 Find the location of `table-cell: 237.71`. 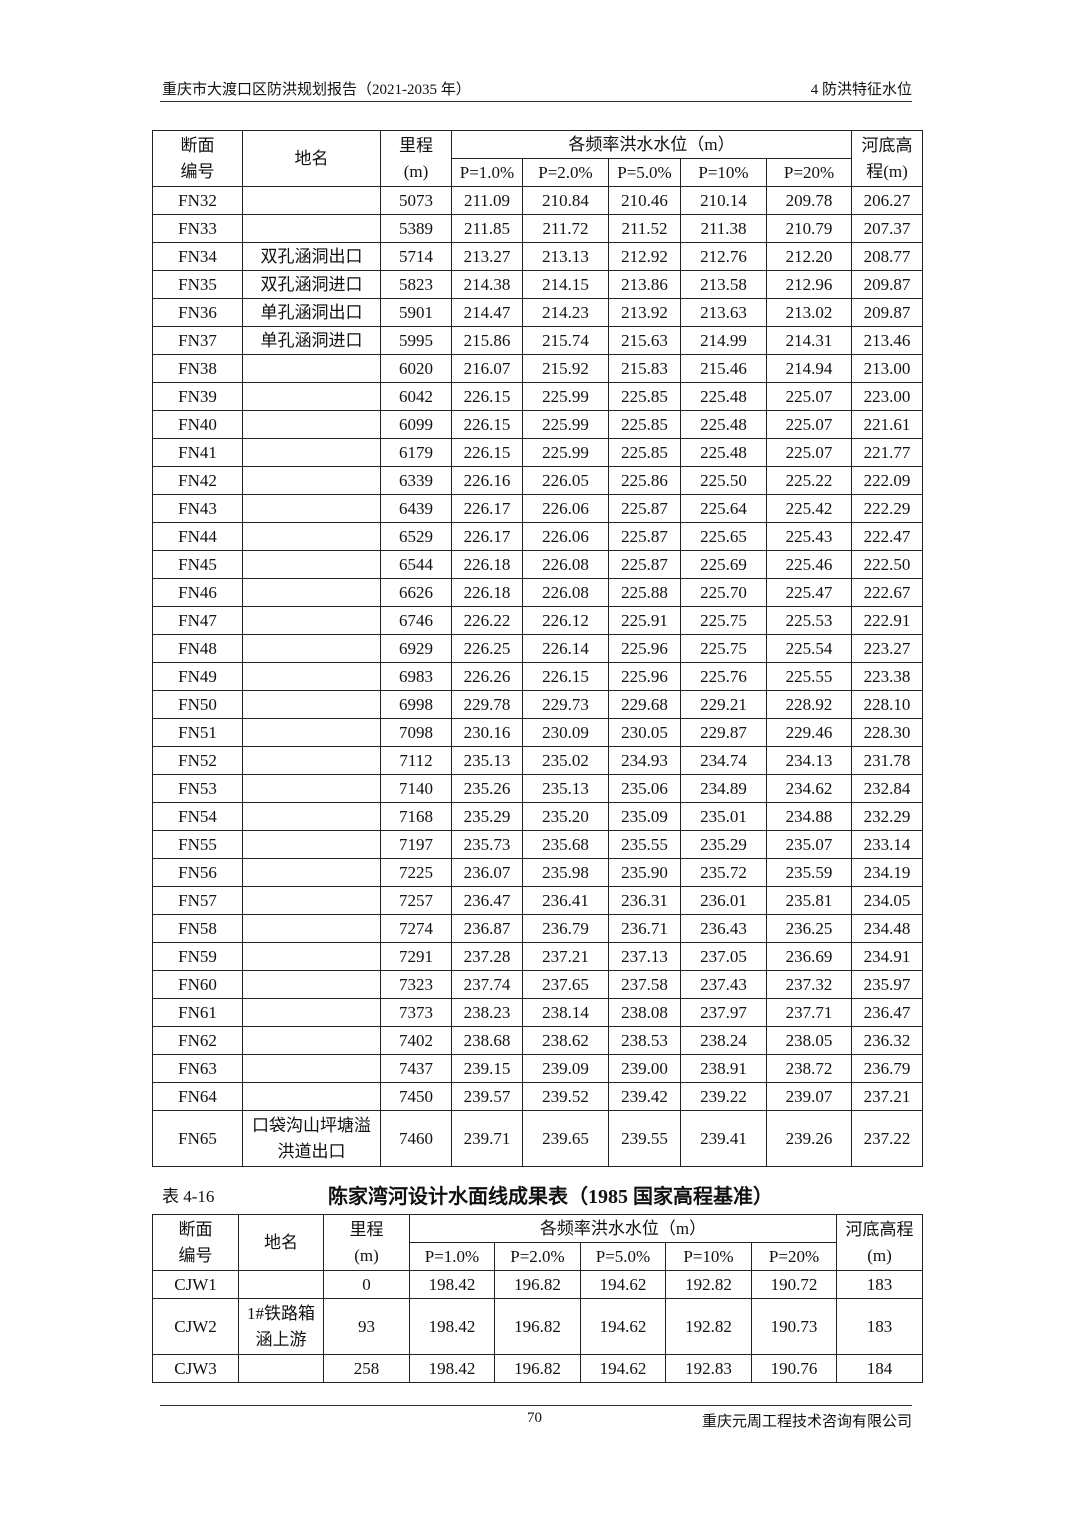

table-cell: 237.71 is located at coordinates (809, 1012).